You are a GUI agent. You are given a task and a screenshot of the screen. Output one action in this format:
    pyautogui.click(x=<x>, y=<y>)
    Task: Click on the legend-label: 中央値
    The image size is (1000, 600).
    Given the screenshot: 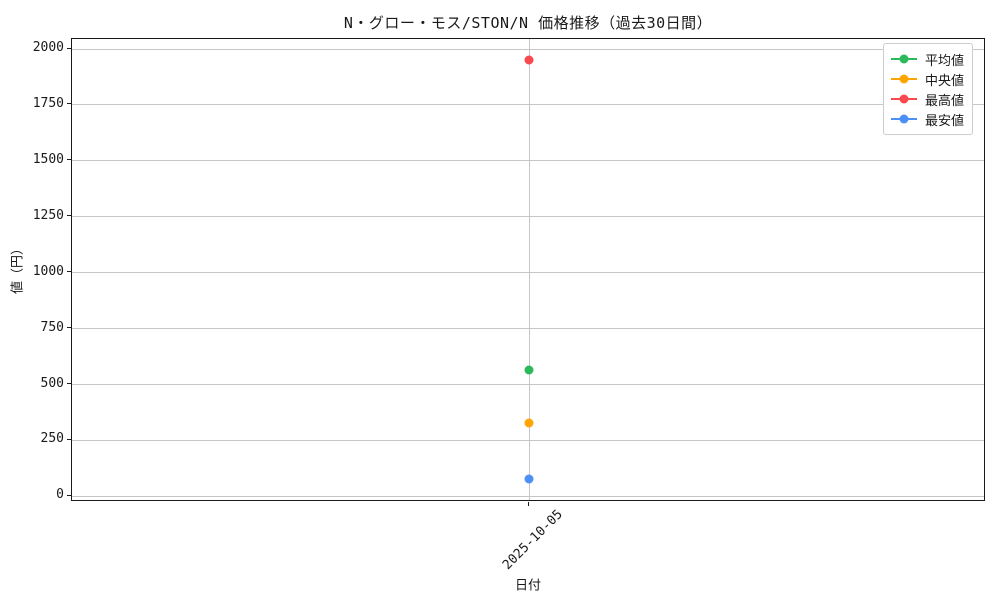 What is the action you would take?
    pyautogui.click(x=945, y=81)
    